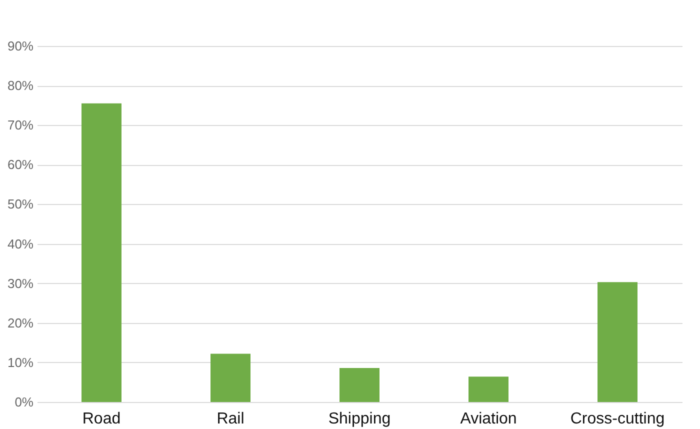  Describe the element at coordinates (24, 402) in the screenshot. I see `y-tick-label: 0%` at that location.